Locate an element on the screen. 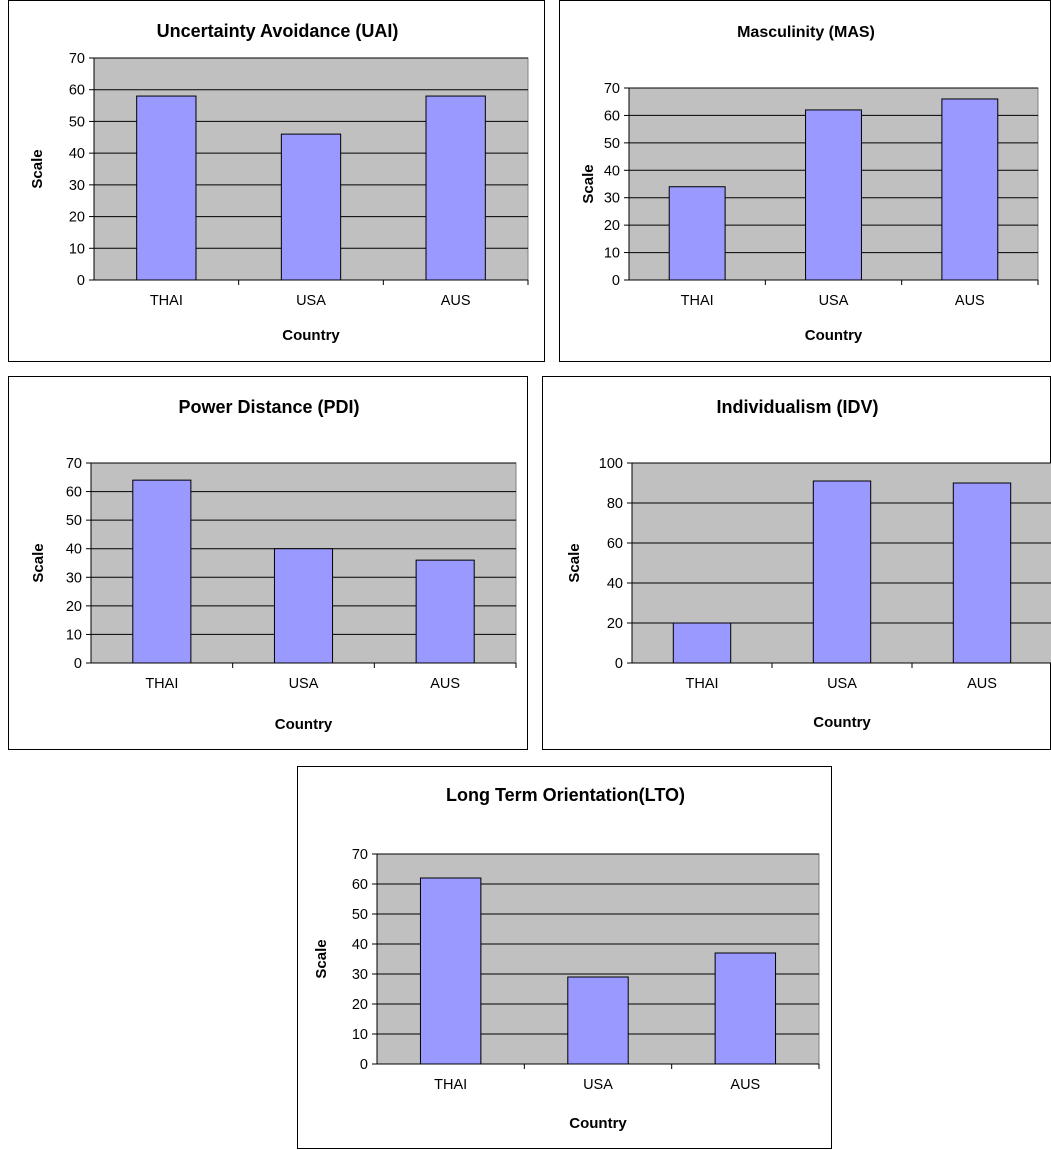 This screenshot has width=1051, height=1150. y-tick-label: 80 is located at coordinates (615, 504).